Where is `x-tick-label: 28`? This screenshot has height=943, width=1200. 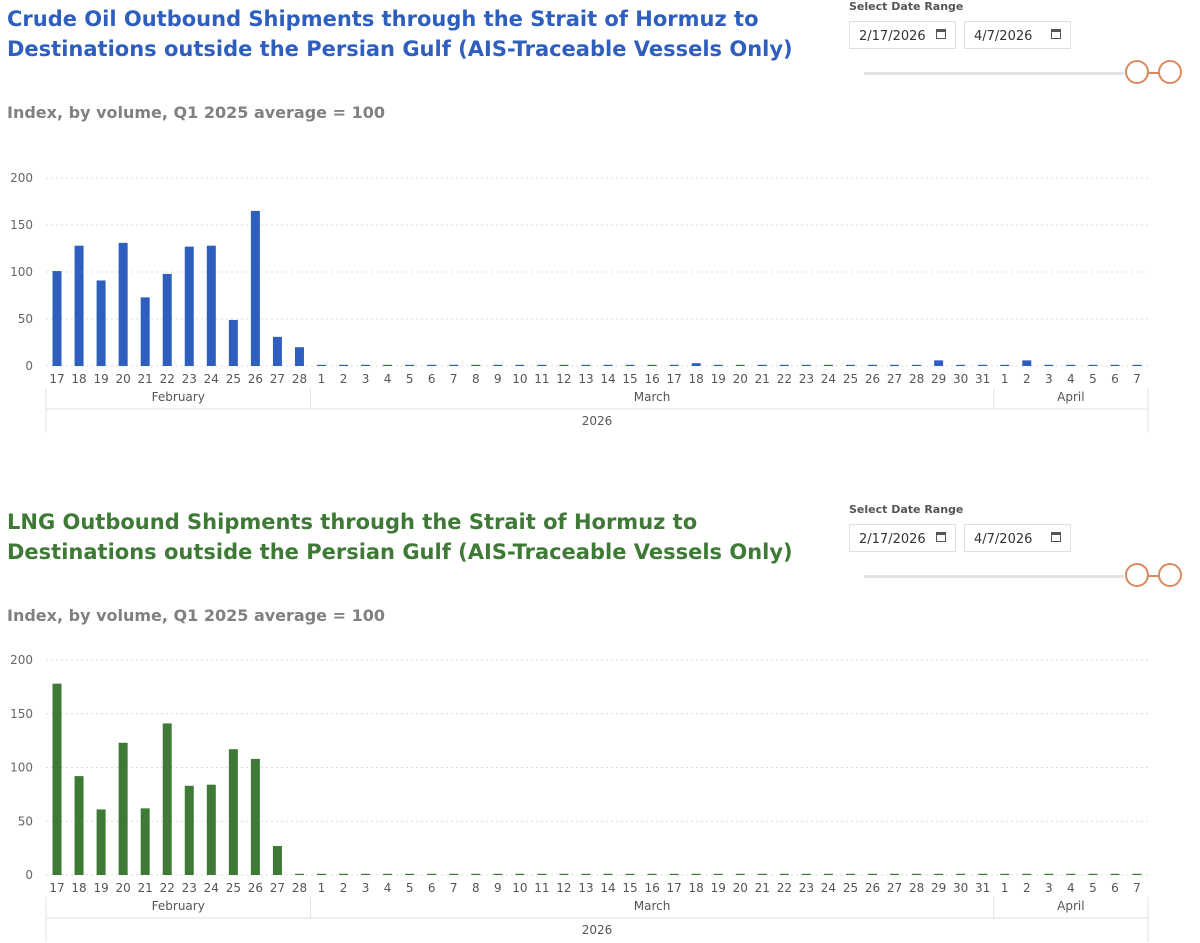 x-tick-label: 28 is located at coordinates (916, 888).